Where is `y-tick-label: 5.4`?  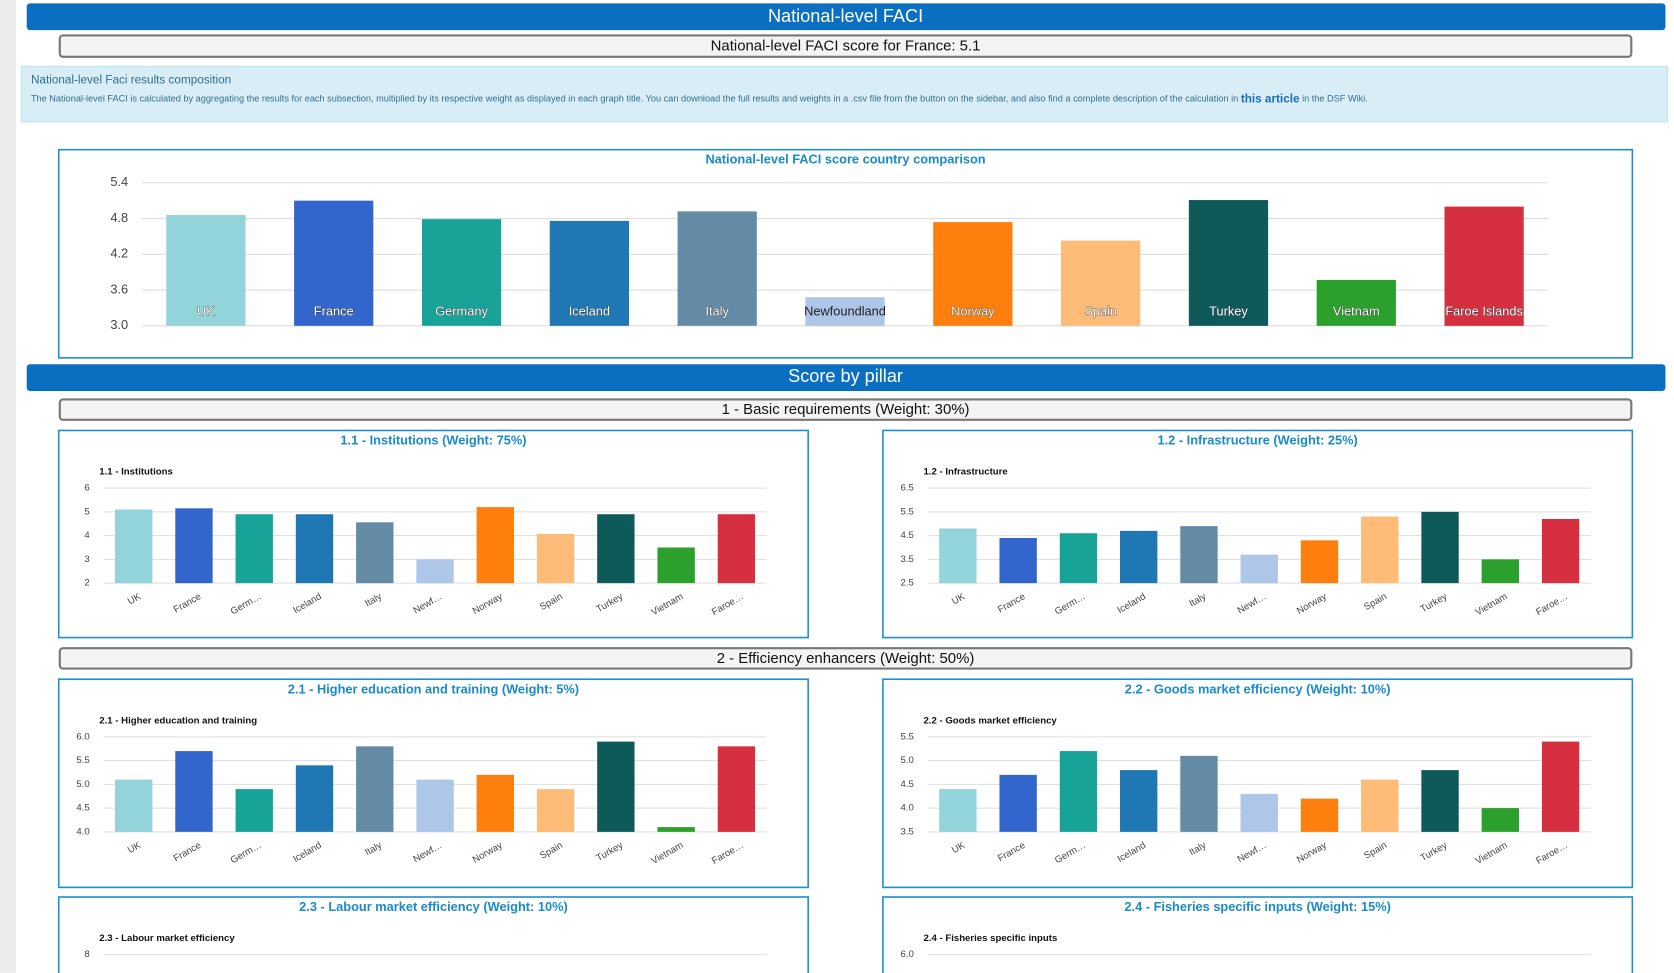
y-tick-label: 5.4 is located at coordinates (119, 181).